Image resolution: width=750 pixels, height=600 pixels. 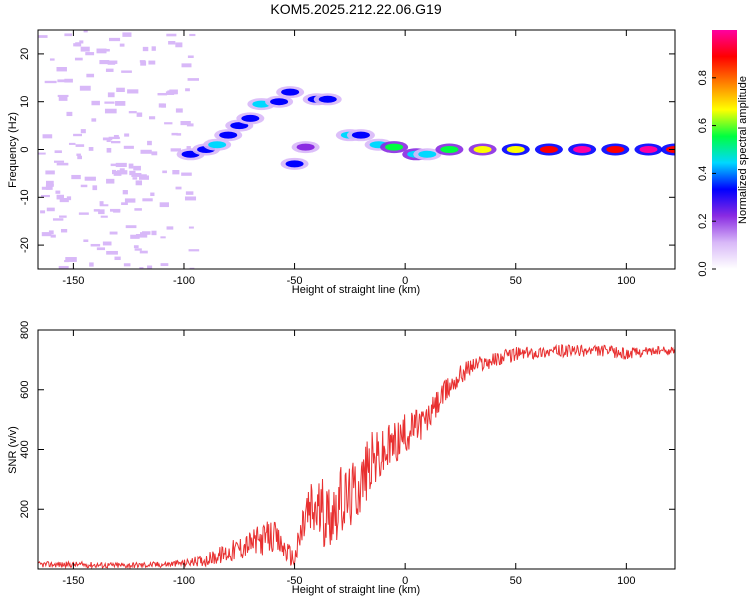 What do you see at coordinates (25, 330) in the screenshot?
I see `y-tick-label-3: 800` at bounding box center [25, 330].